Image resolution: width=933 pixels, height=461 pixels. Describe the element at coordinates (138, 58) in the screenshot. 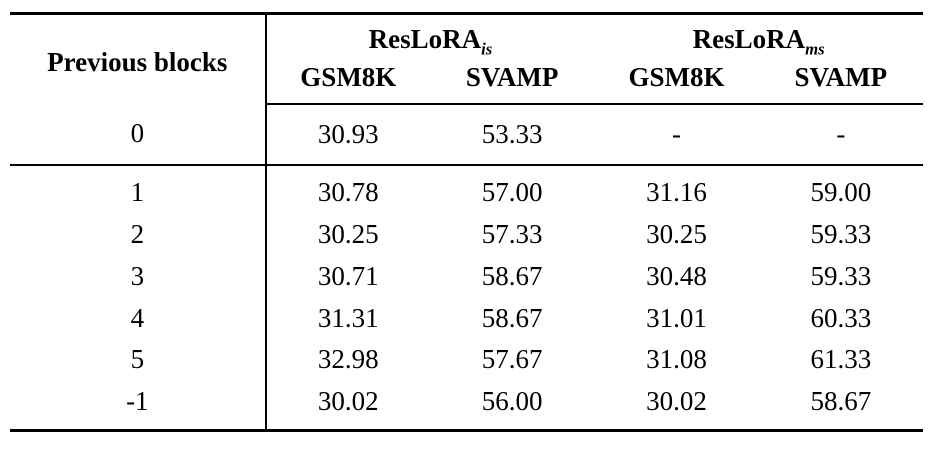

I see `previous-blocks-header: Previous blocks` at that location.